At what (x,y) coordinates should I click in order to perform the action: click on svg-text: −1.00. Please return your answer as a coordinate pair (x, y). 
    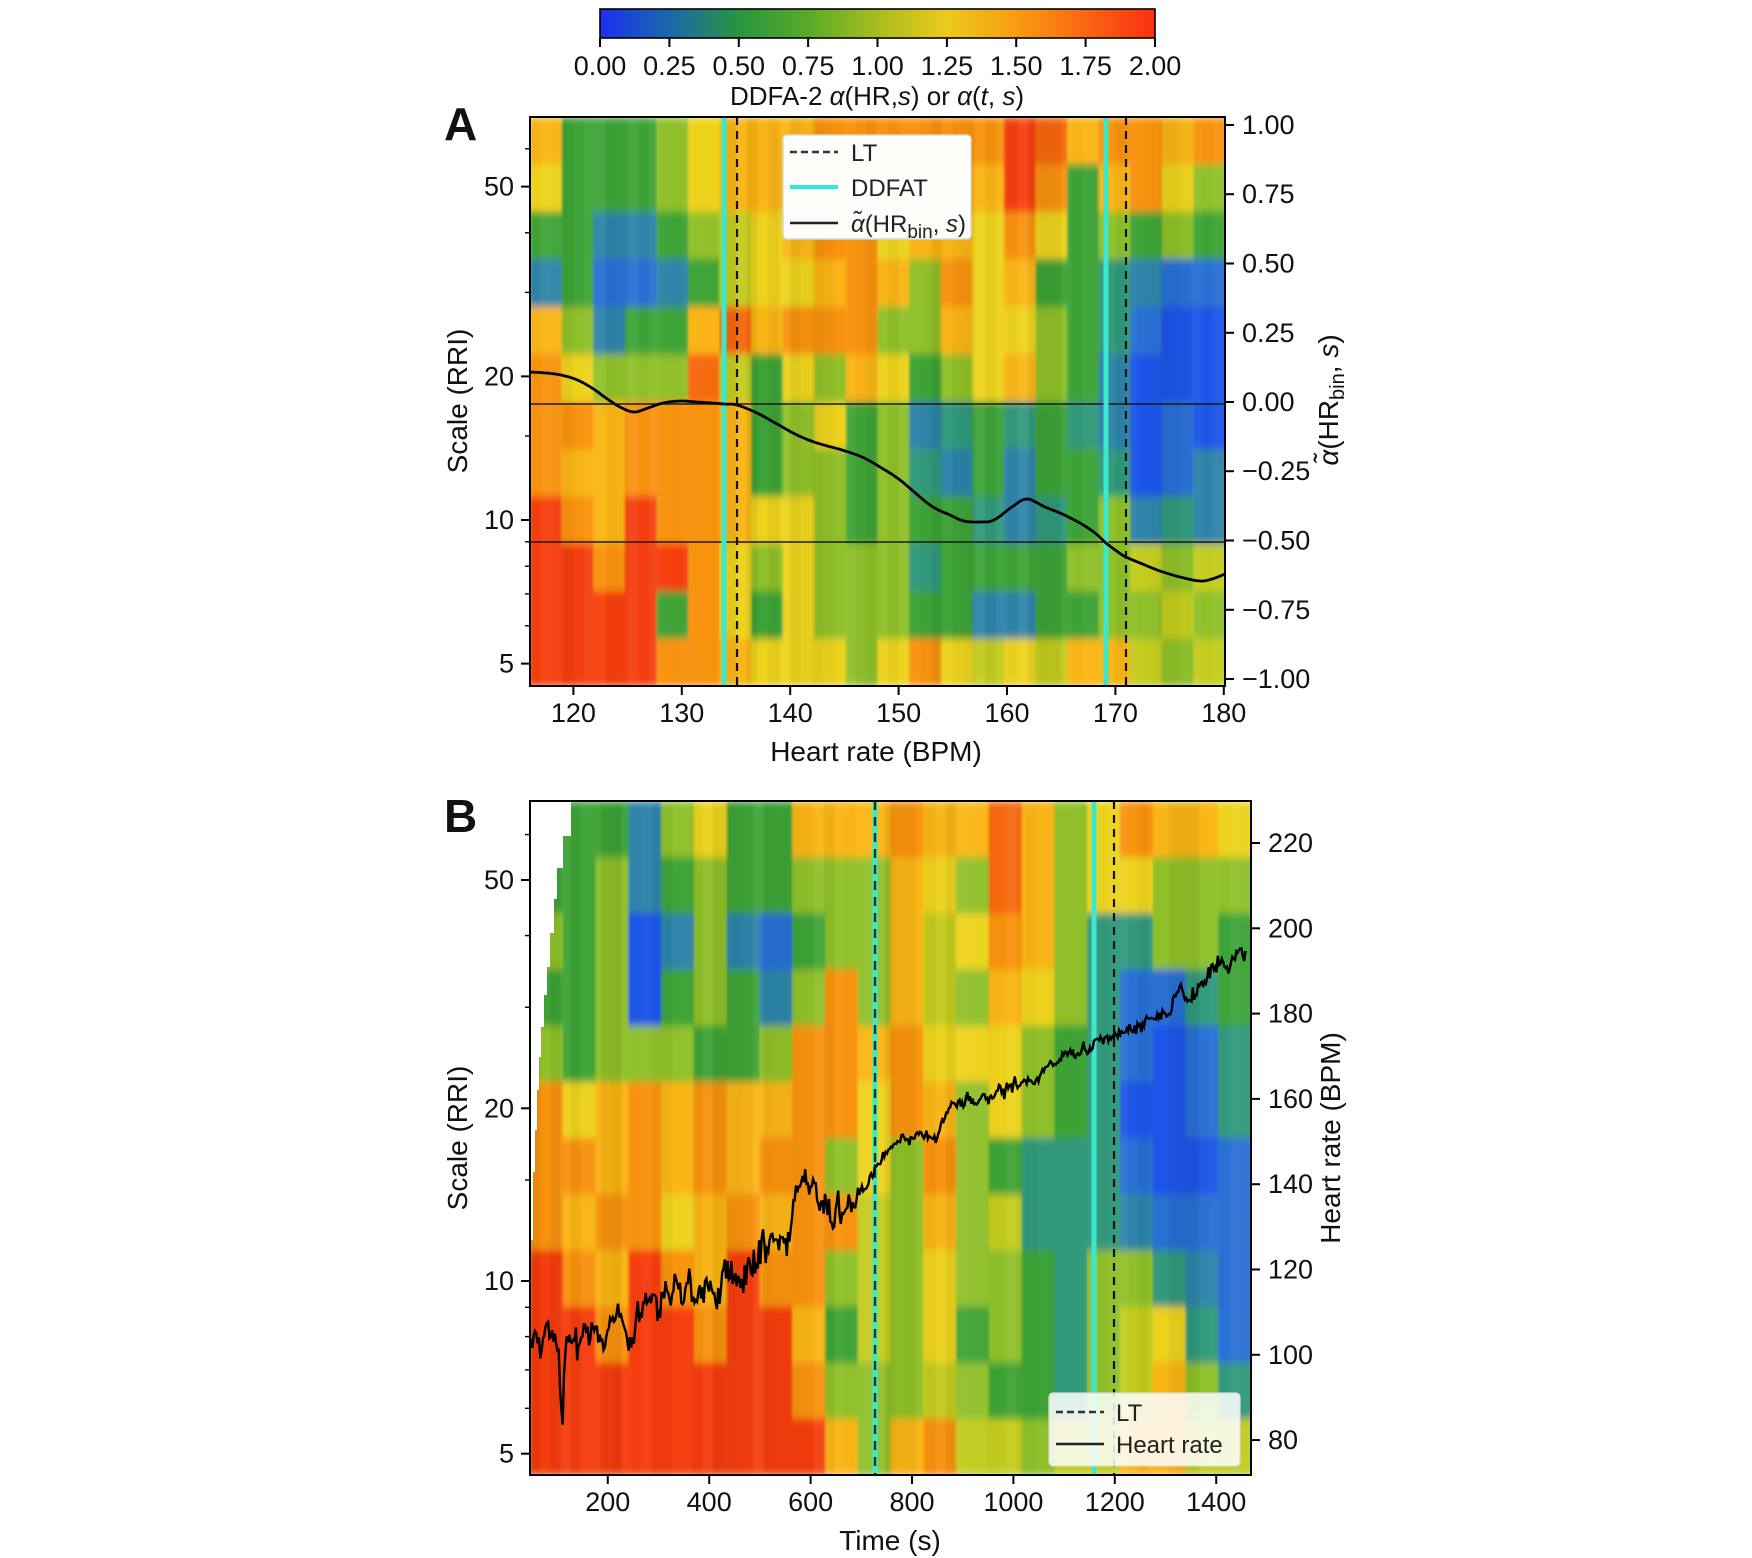
    Looking at the image, I should click on (1276, 679).